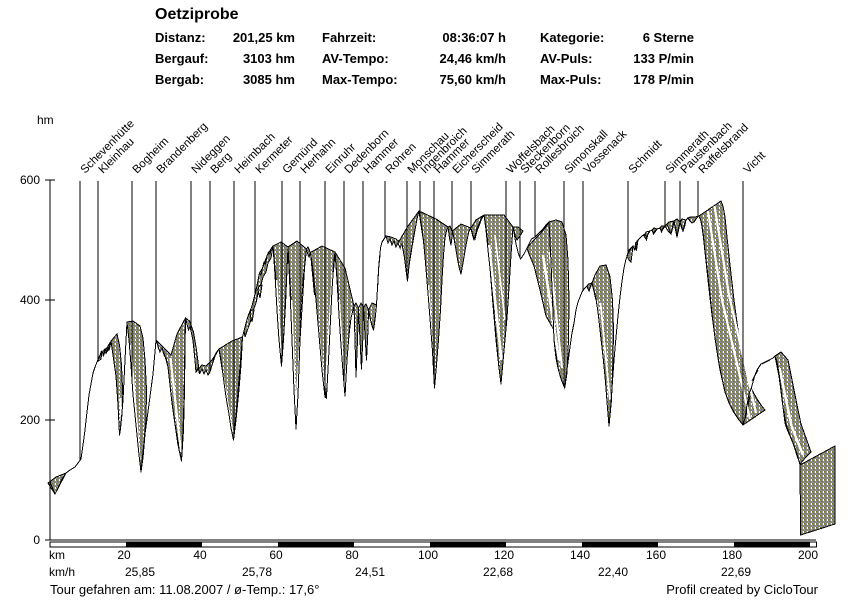  I want to click on svg-text: AV-Puls:, so click(566, 58).